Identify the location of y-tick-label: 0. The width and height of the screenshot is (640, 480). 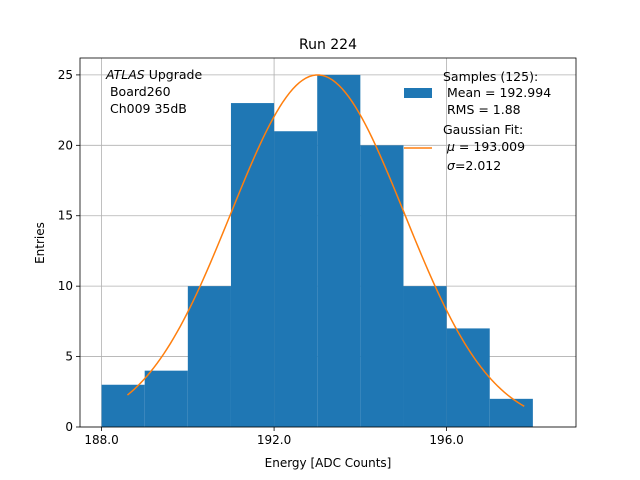
(69, 427).